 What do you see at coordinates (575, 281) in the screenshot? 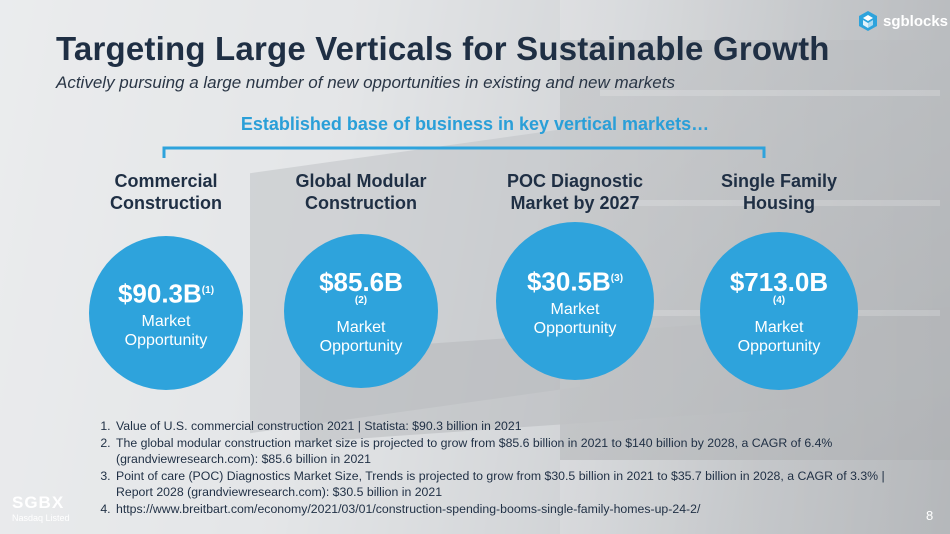
I see `market-amount: $30.5B(3)` at bounding box center [575, 281].